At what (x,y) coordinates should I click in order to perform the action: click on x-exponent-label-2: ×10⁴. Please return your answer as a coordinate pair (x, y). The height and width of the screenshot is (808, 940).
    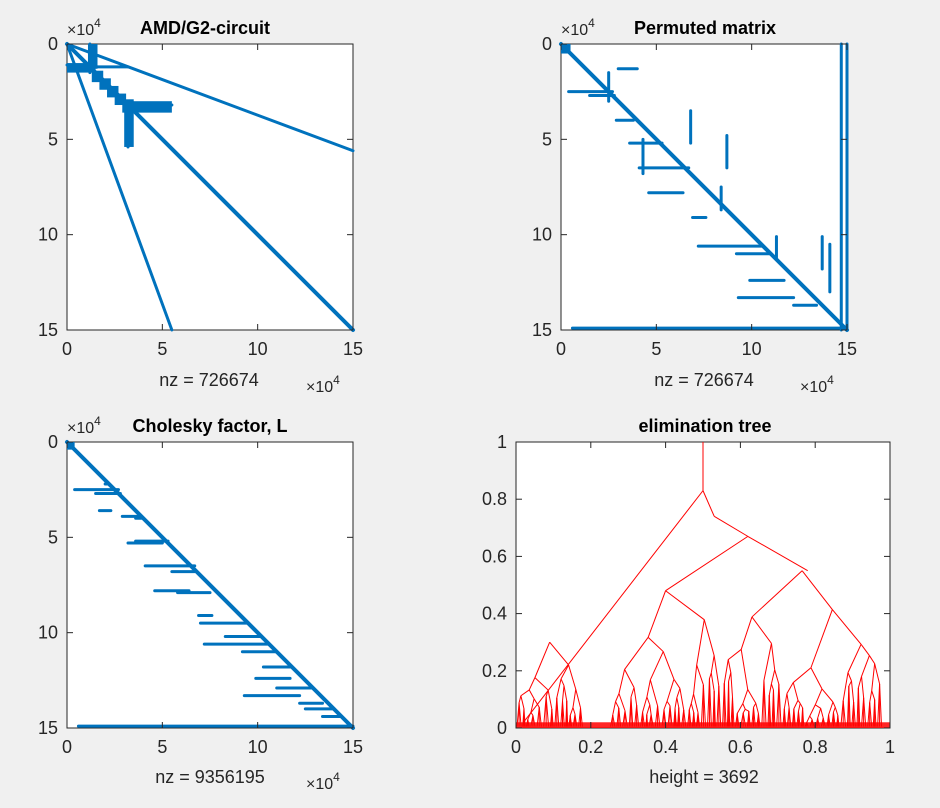
    Looking at the image, I should click on (817, 384).